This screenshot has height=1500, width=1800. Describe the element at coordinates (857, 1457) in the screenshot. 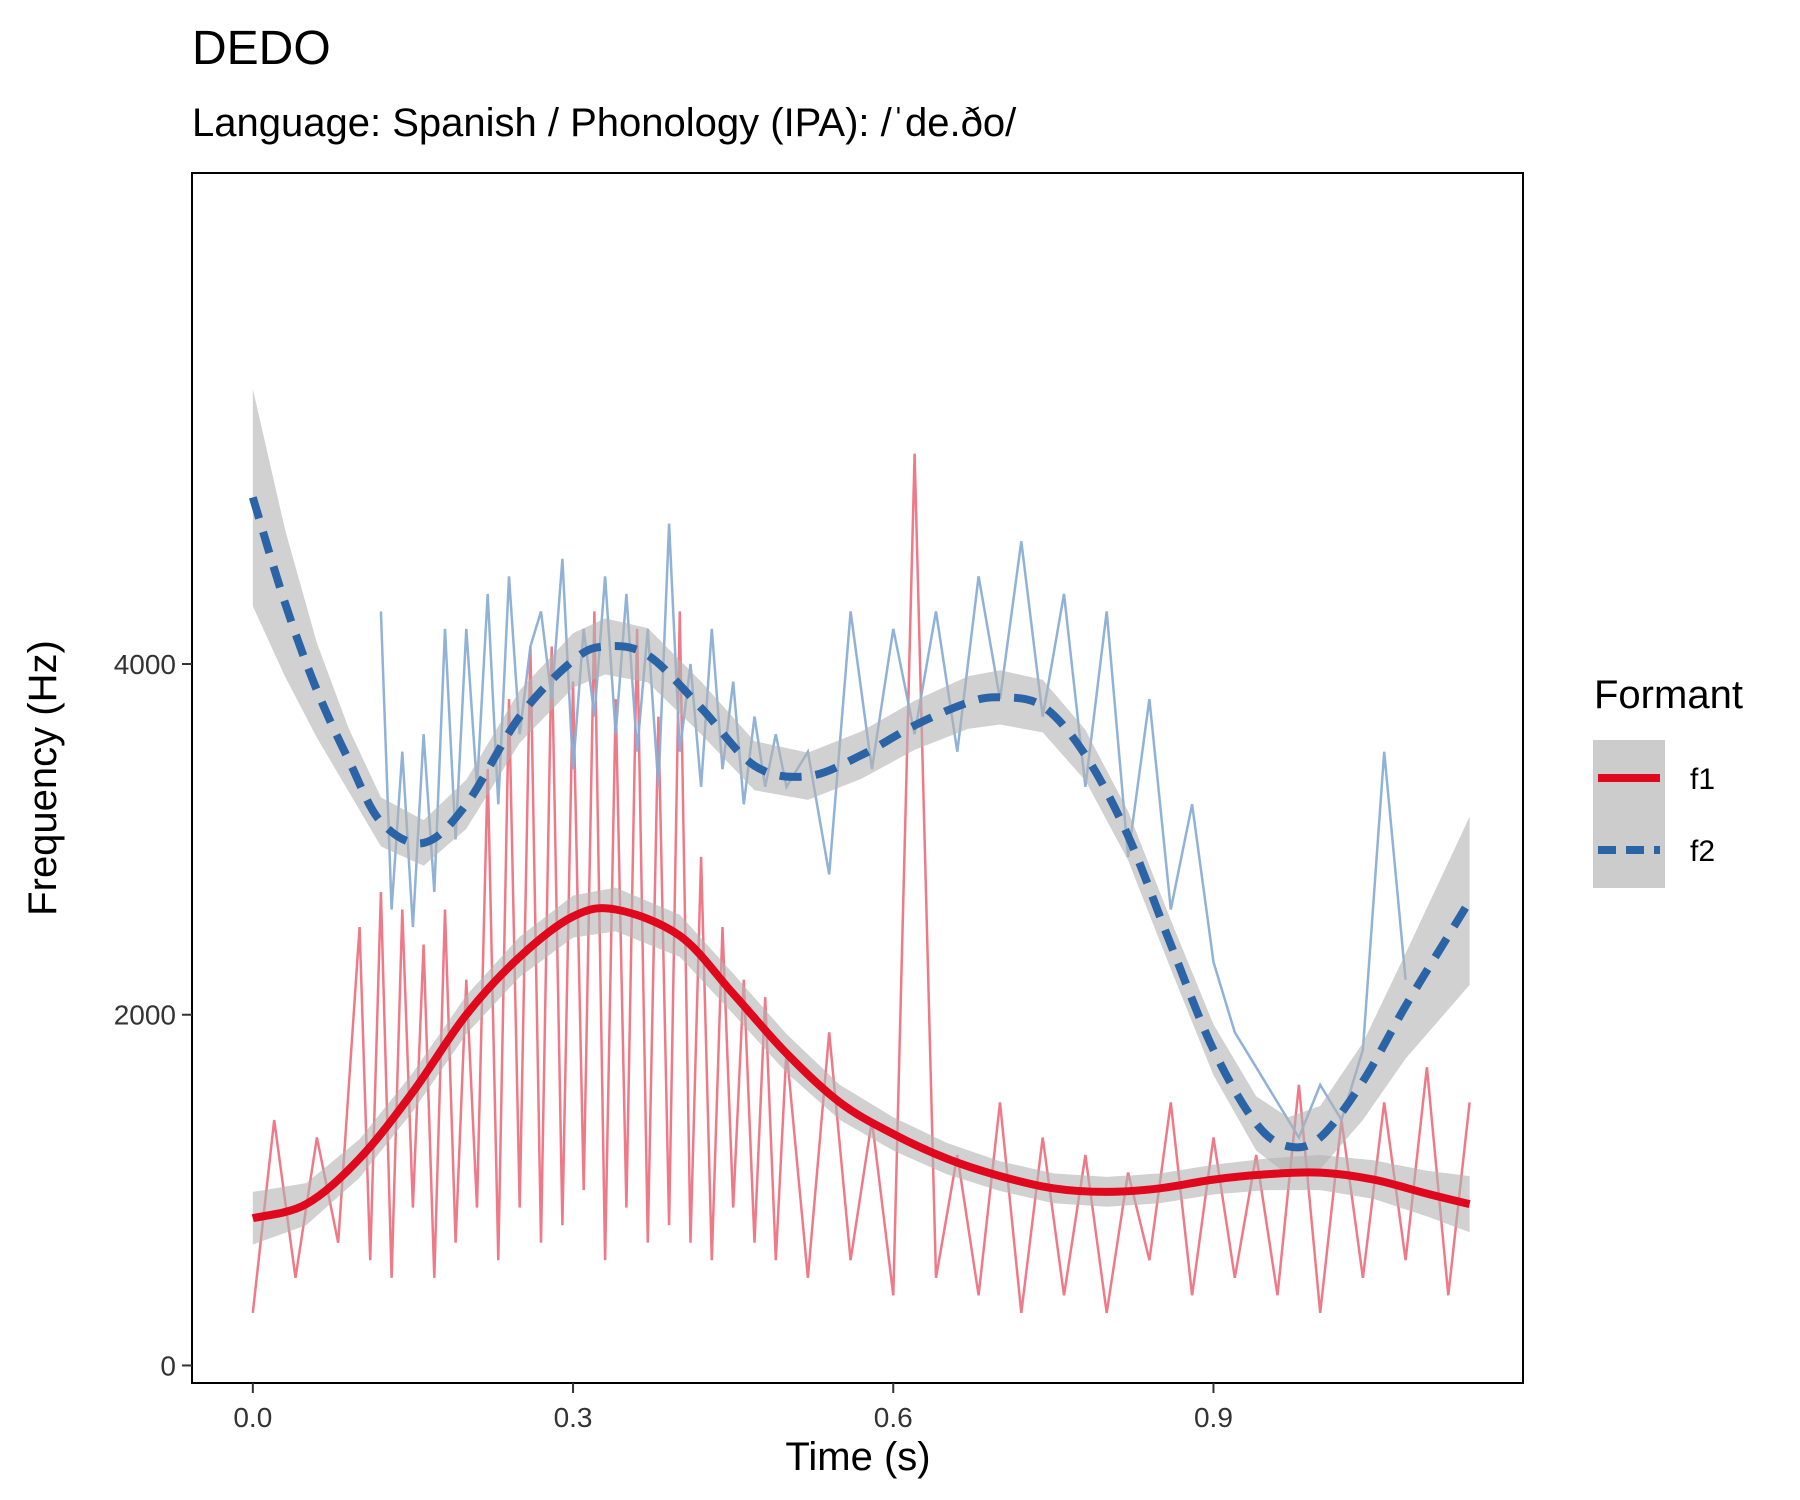

I see `x-axis-title: Time (s)` at that location.